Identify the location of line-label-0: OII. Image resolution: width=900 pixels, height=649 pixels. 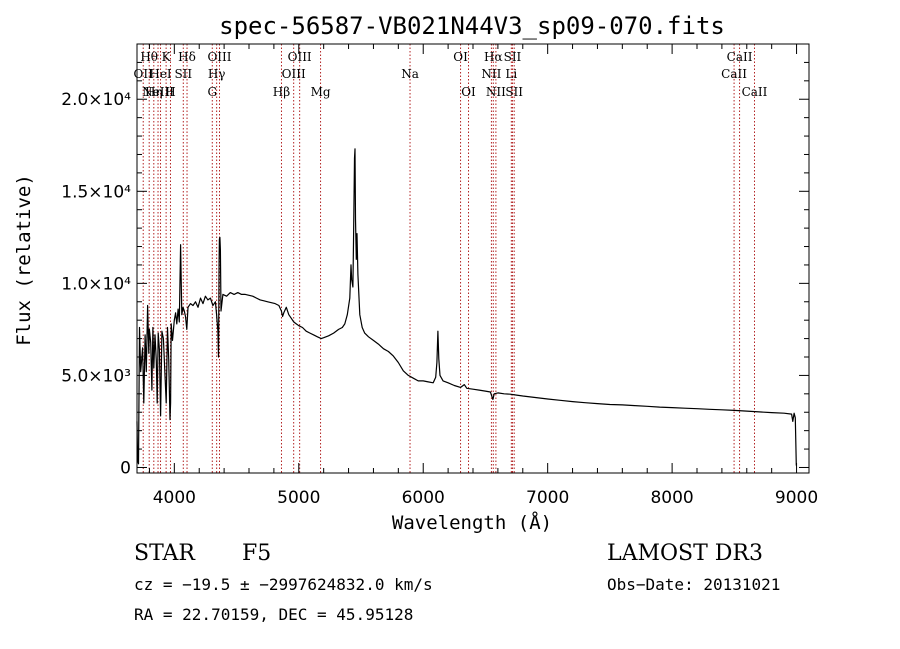
(144, 74).